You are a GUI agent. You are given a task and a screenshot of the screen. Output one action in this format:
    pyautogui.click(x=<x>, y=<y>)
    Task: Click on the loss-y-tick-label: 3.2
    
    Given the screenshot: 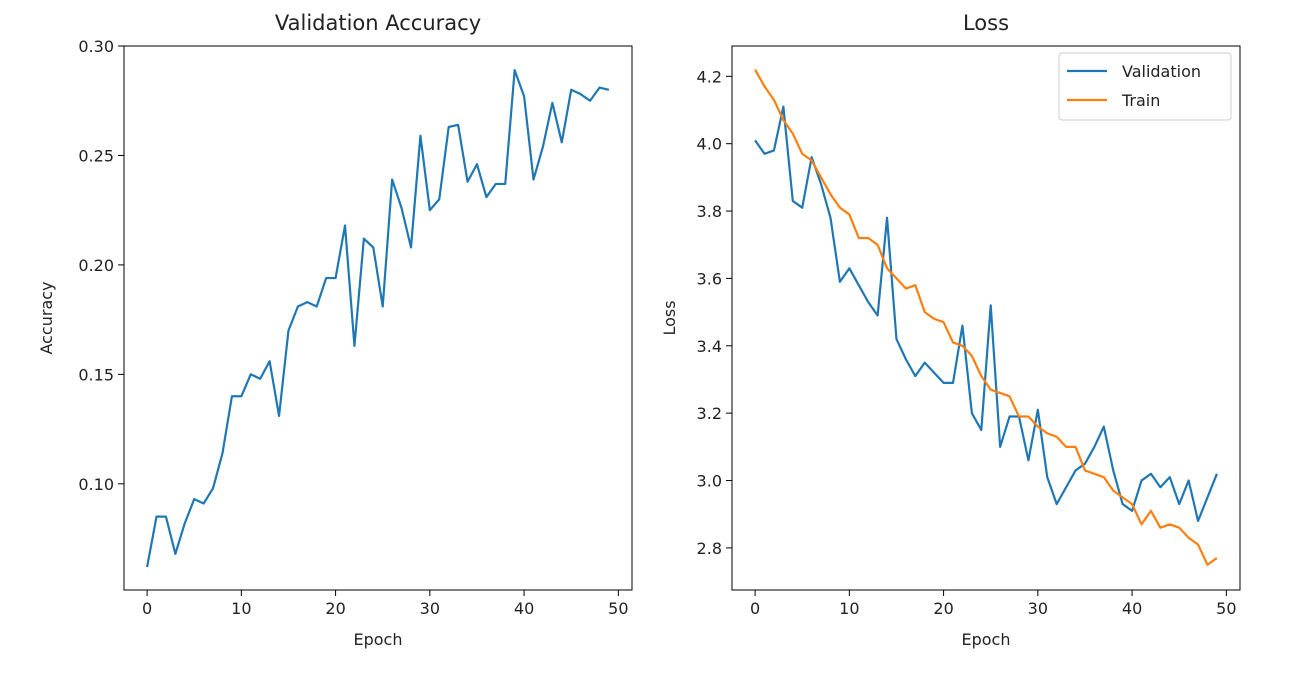 What is the action you would take?
    pyautogui.click(x=709, y=413)
    